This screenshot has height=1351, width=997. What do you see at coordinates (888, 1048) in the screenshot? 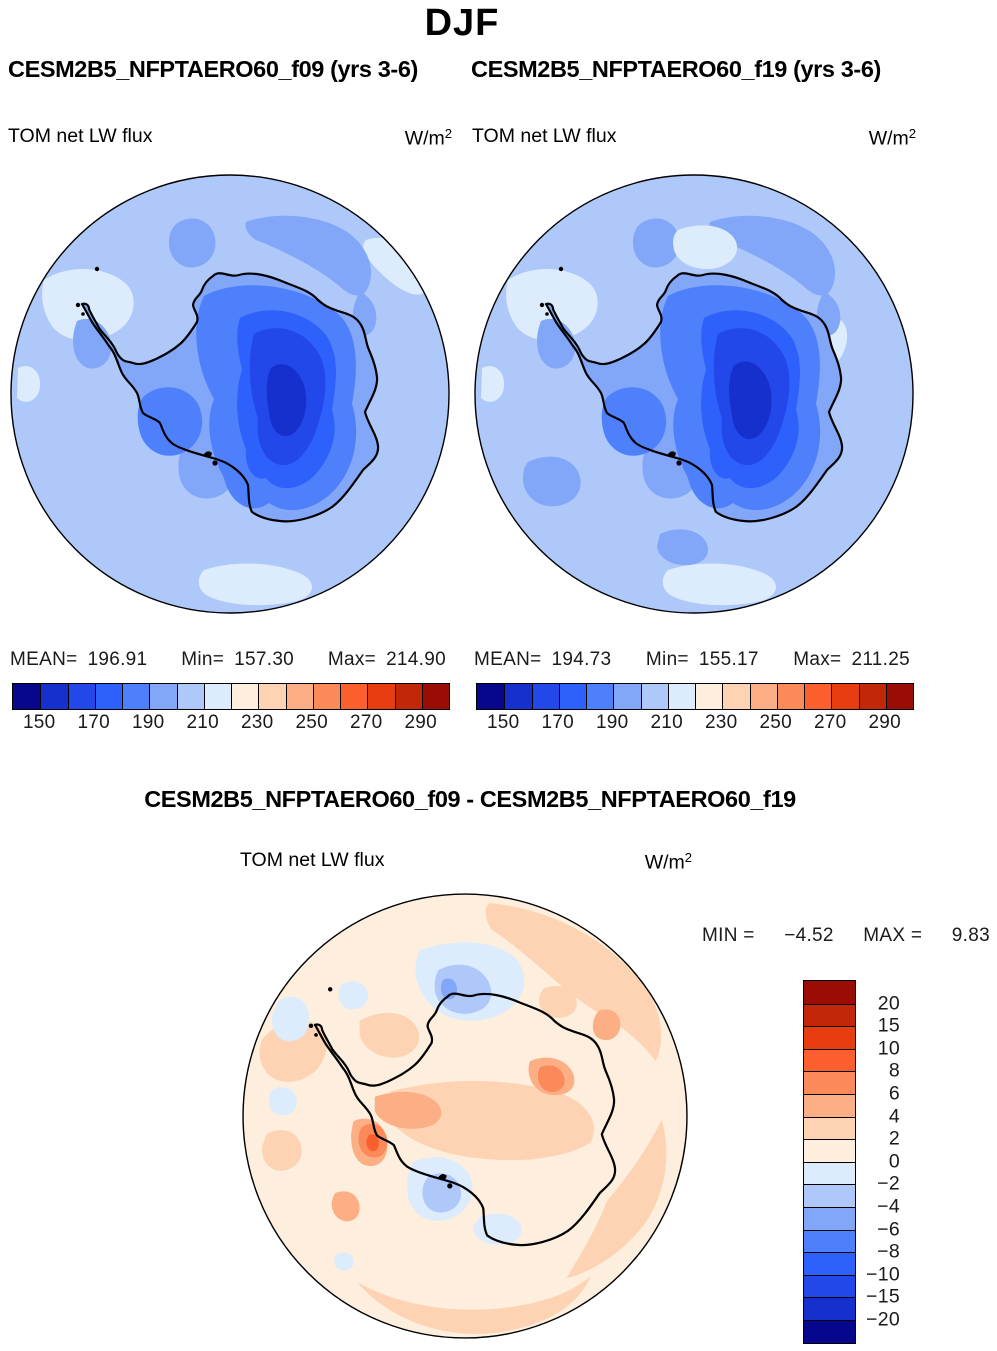
I see `colorbar-tick-label: 10` at bounding box center [888, 1048].